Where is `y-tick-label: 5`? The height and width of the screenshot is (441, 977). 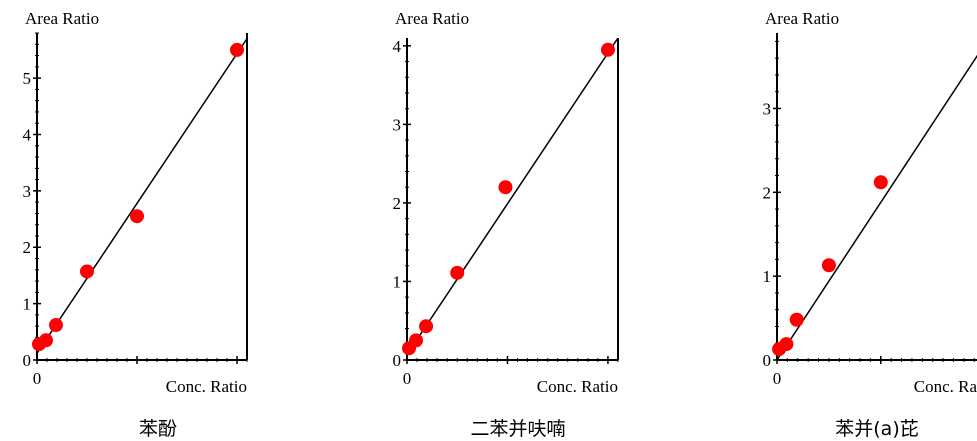
y-tick-label: 5 is located at coordinates (27, 78).